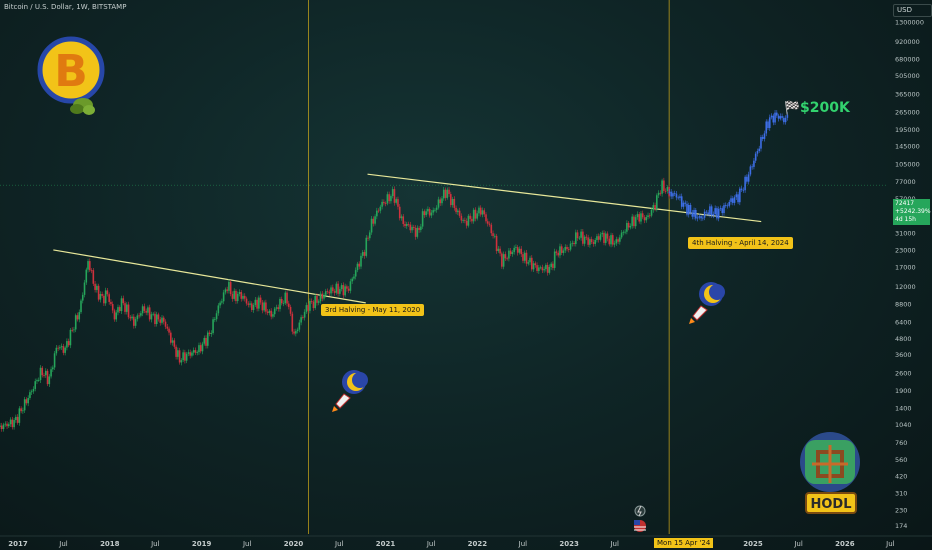 This screenshot has width=932, height=550. Describe the element at coordinates (912, 10) in the screenshot. I see `currency-selector: USD` at that location.